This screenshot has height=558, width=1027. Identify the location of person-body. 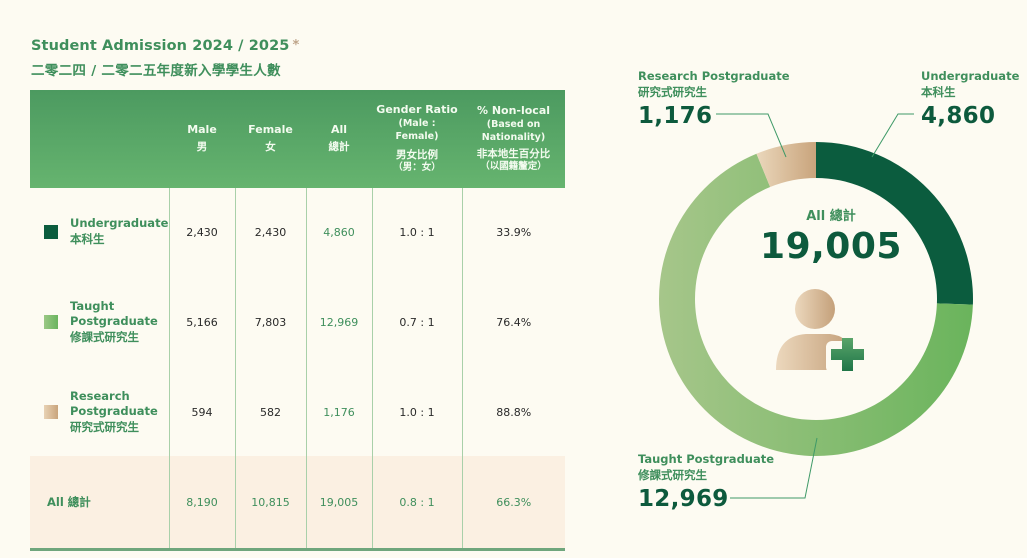
(813, 352).